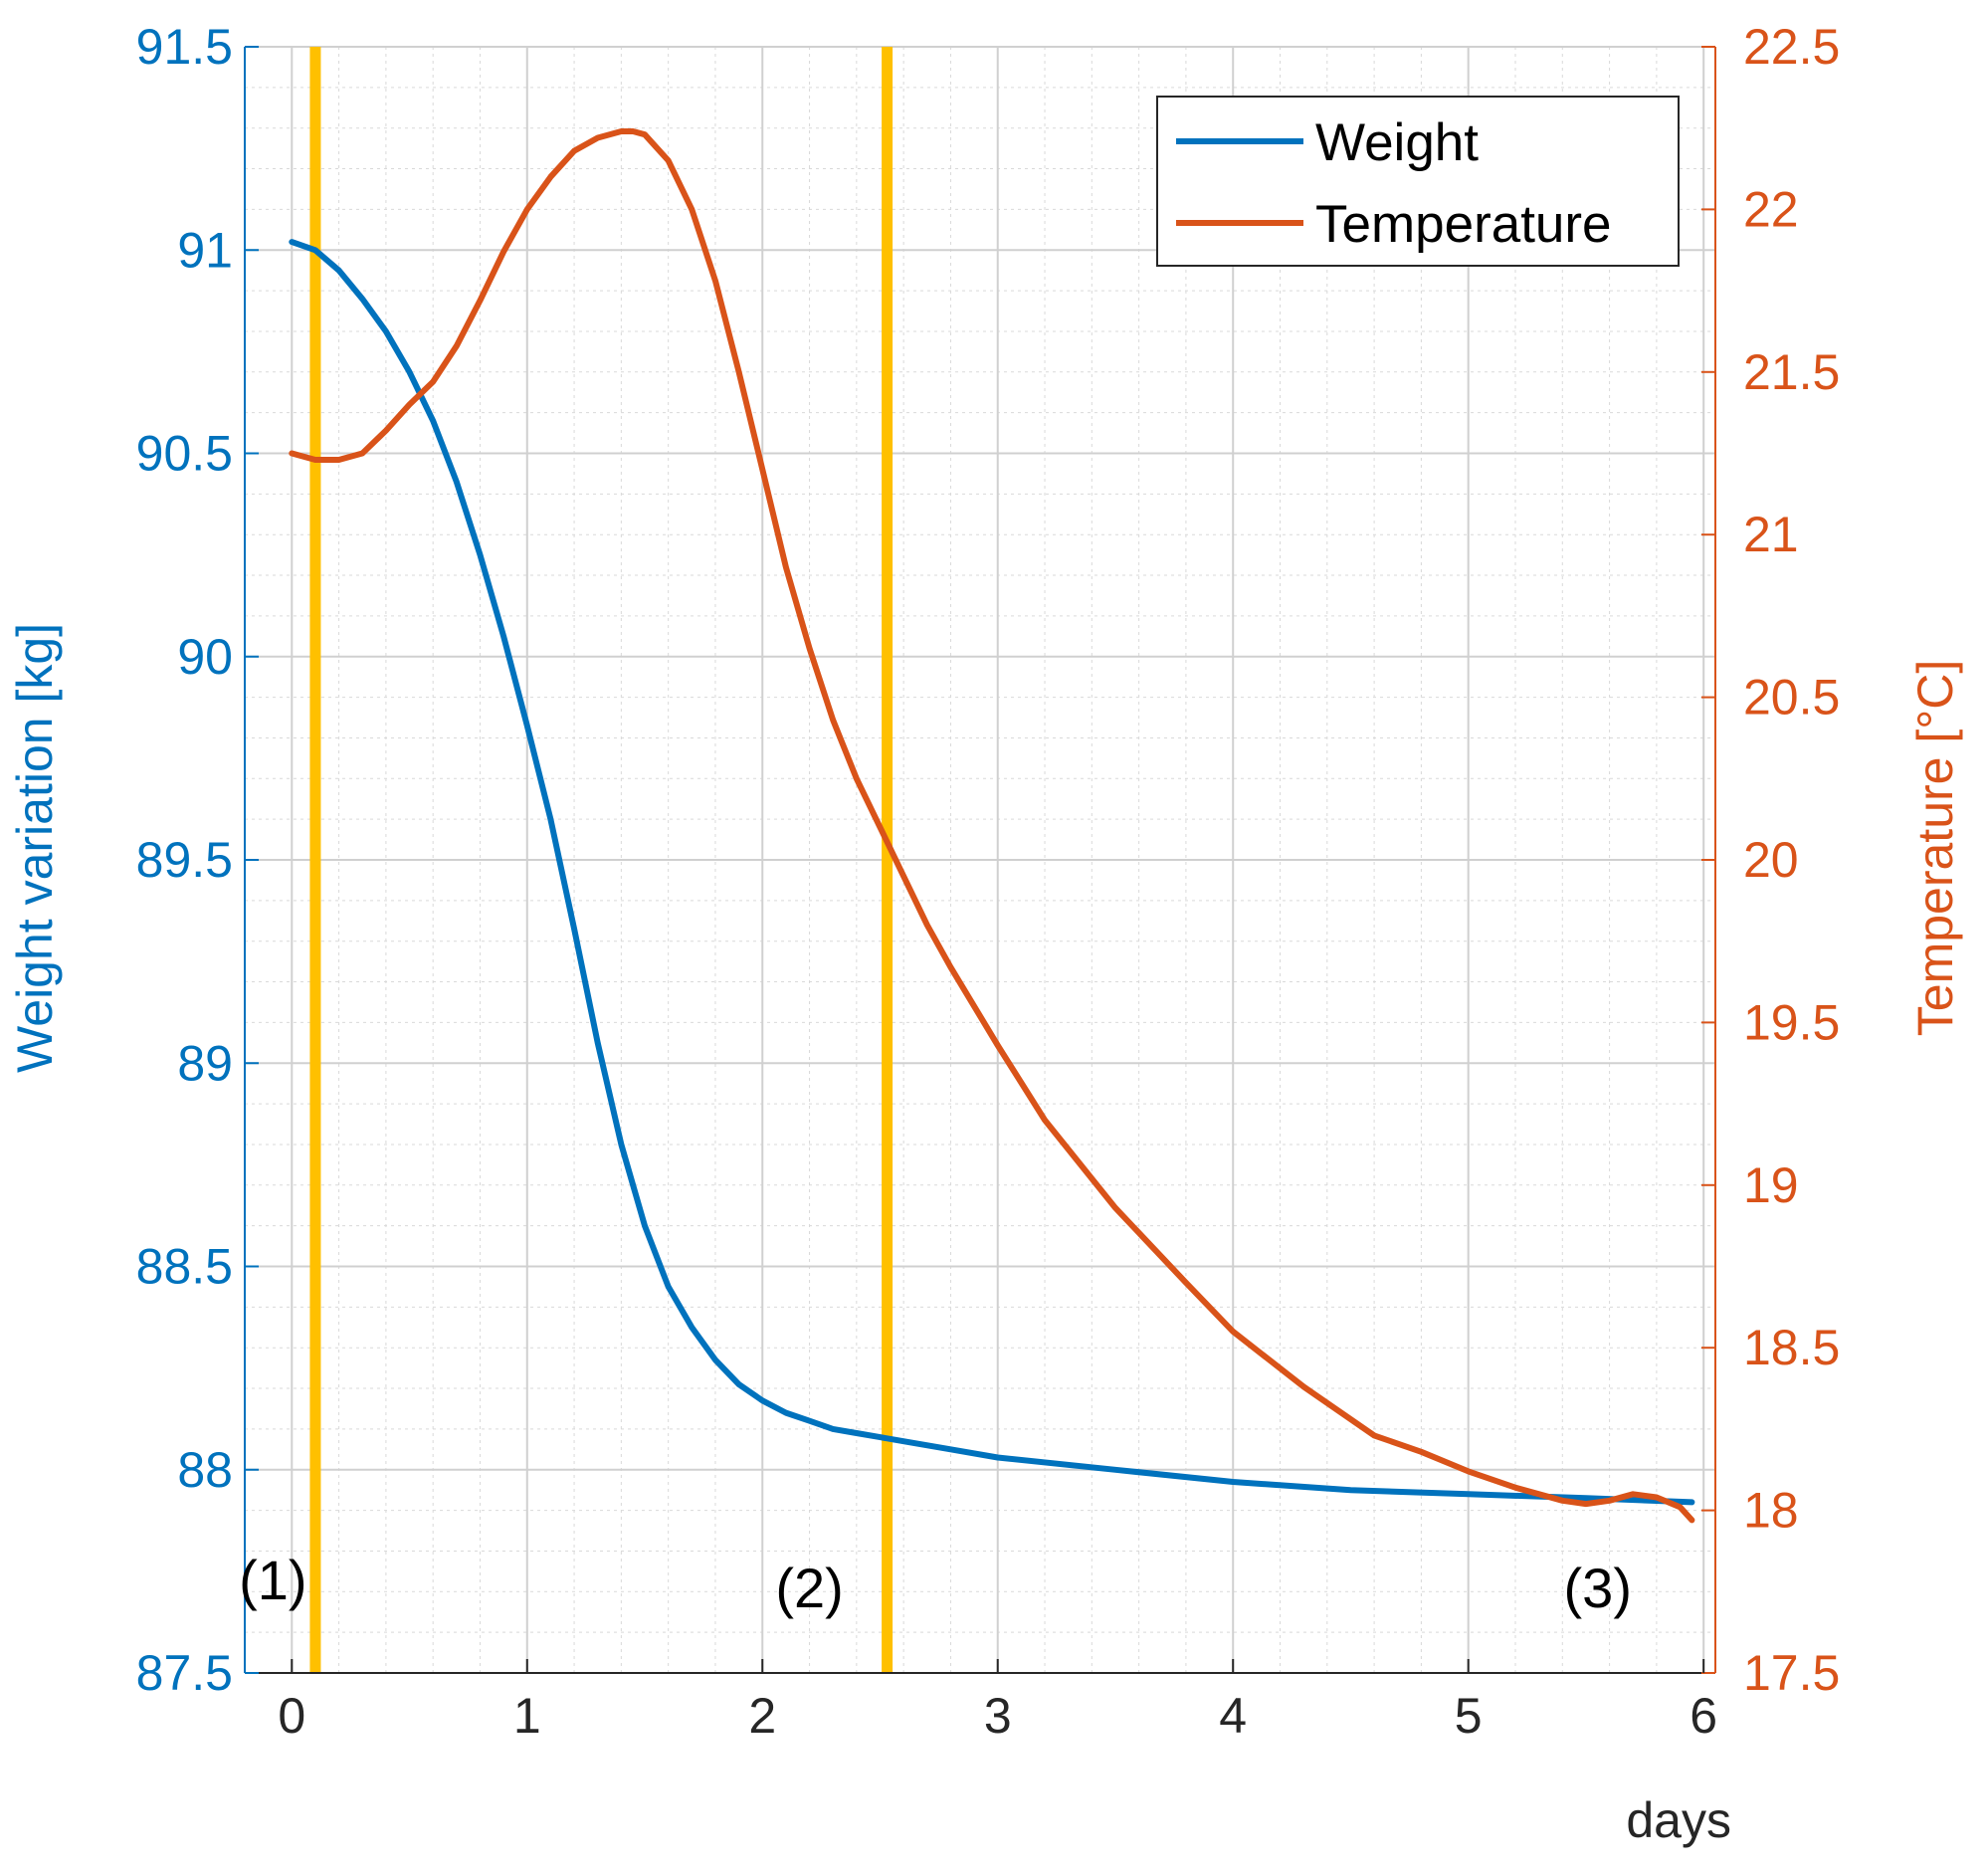 The height and width of the screenshot is (1876, 1988). What do you see at coordinates (1771, 1511) in the screenshot?
I see `y-right-tick-label: 18` at bounding box center [1771, 1511].